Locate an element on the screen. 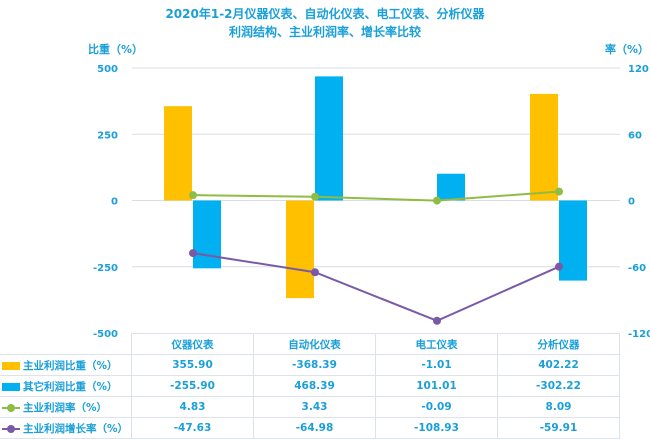 The width and height of the screenshot is (650, 439). chart-title-line2: 利润结构、主业利润率、增长率比较 is located at coordinates (324, 32).